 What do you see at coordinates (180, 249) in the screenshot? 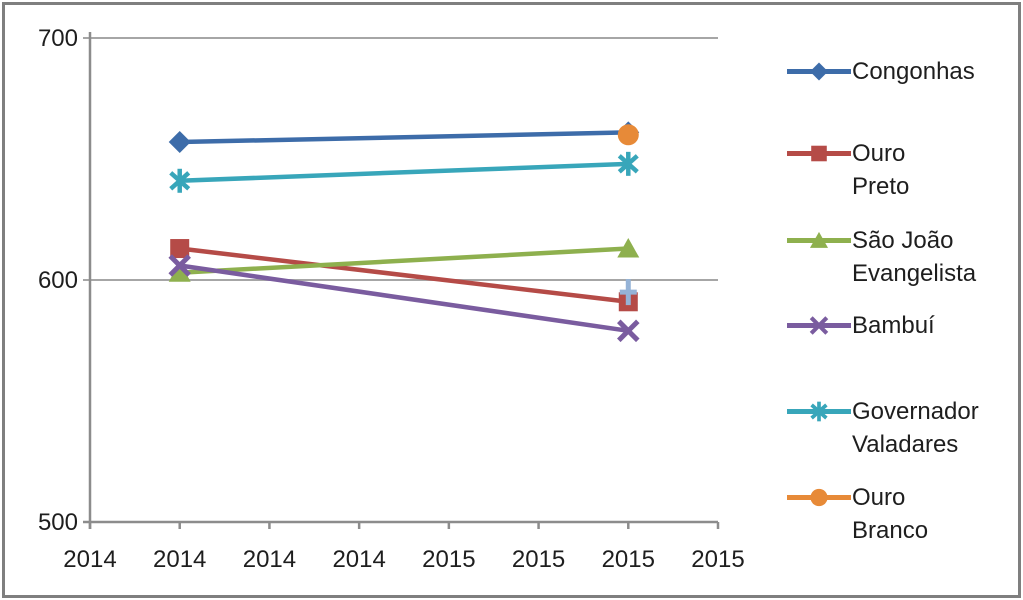
I see `square-marker-icon` at bounding box center [180, 249].